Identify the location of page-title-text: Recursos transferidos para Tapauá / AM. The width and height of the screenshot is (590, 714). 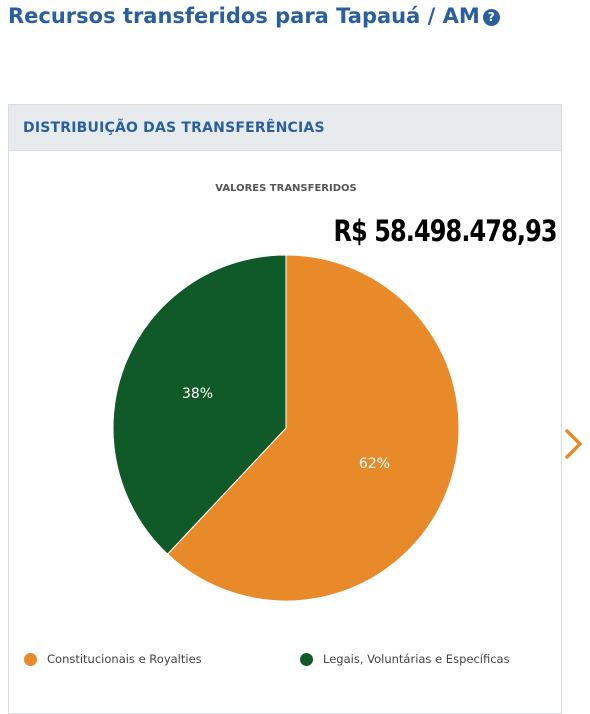
(244, 16).